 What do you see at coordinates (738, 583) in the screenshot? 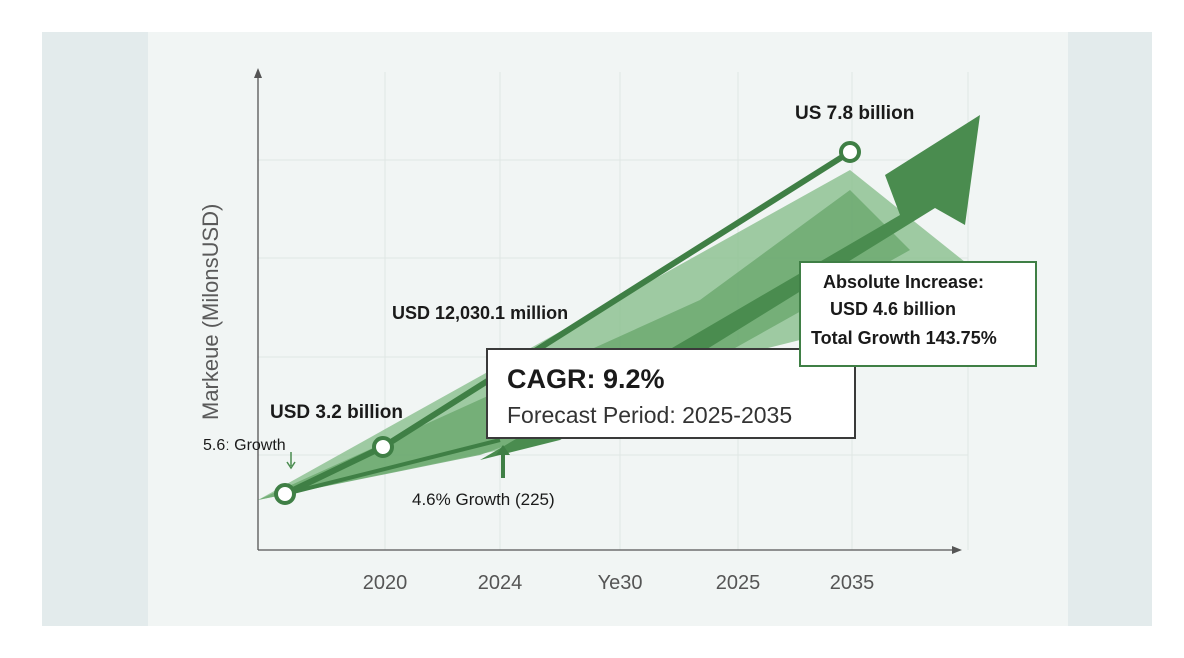
I see `x-tick-label: 2025` at bounding box center [738, 583].